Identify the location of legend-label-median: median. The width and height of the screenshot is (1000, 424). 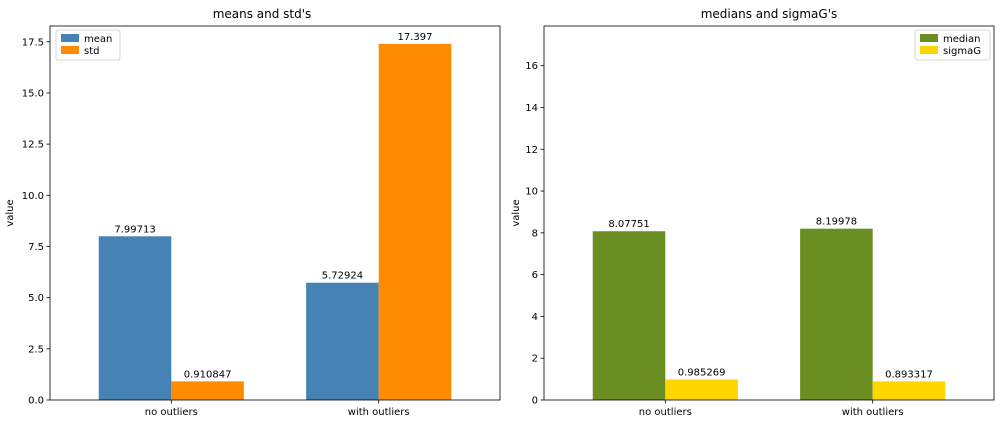
(962, 39).